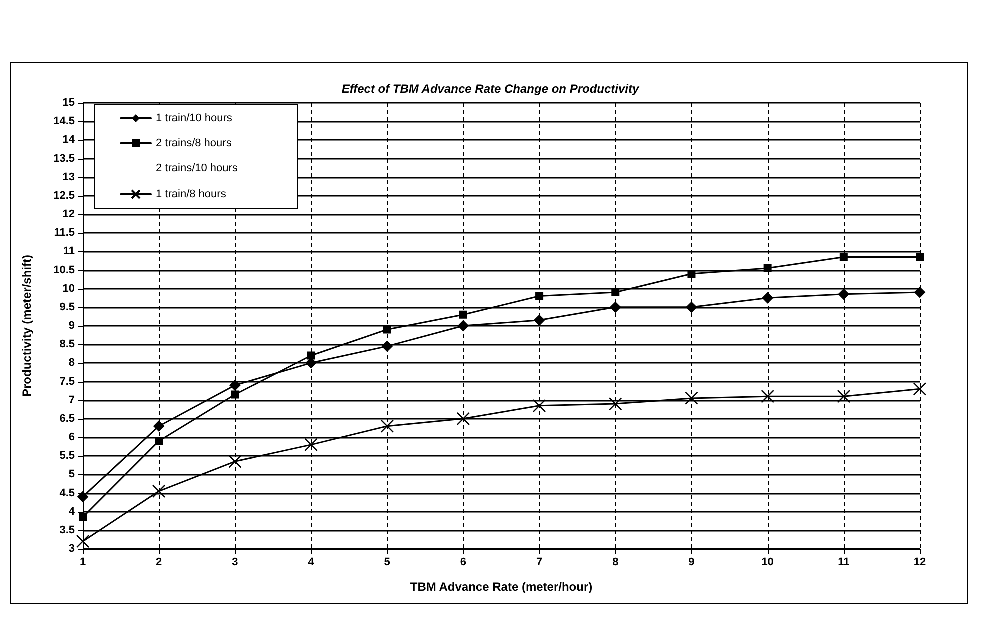 This screenshot has height=621, width=981. I want to click on x-tick-label: 11, so click(844, 562).